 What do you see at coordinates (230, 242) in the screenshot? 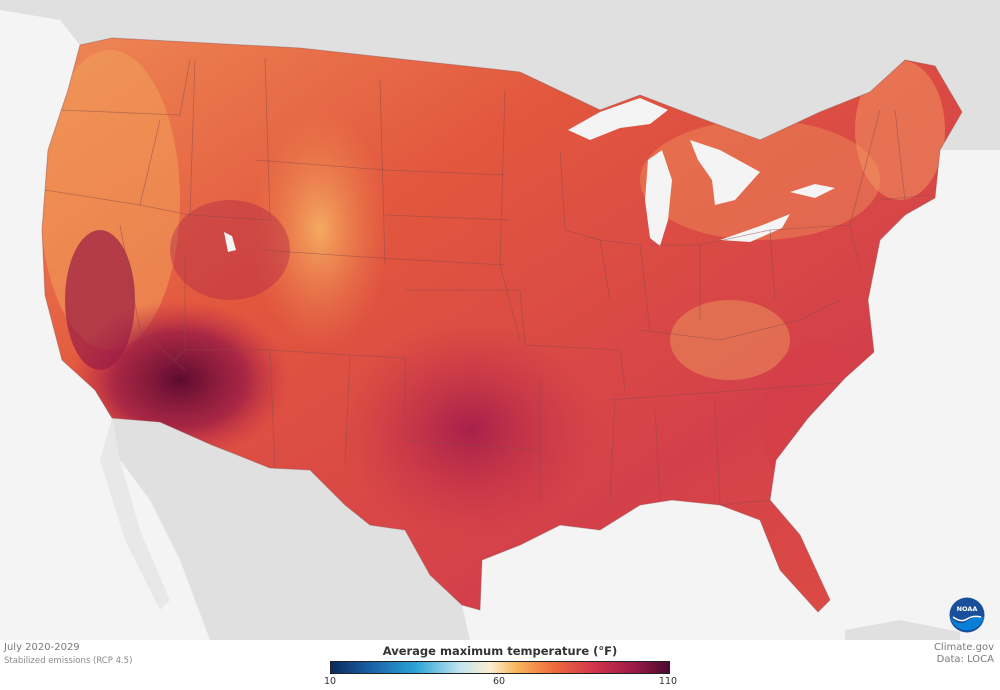
I see `great-salt-lake` at bounding box center [230, 242].